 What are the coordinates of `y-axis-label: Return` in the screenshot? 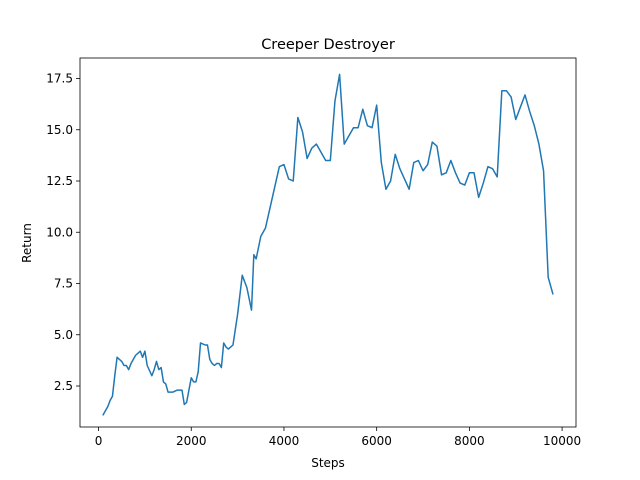 It's located at (27, 243).